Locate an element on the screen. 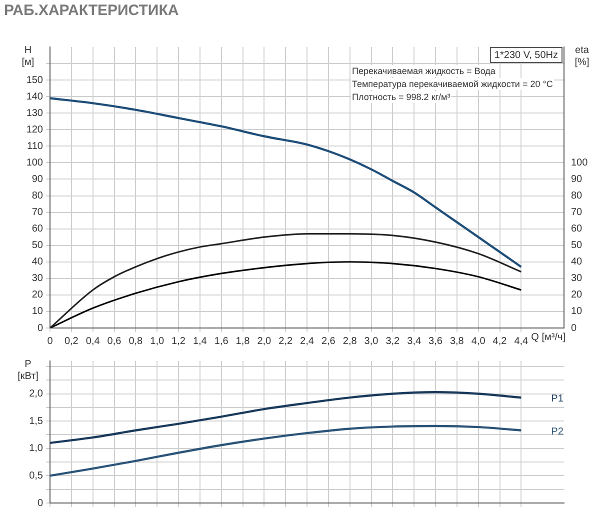 The height and width of the screenshot is (512, 600). y-tick-label: 1,0 is located at coordinates (36, 448).